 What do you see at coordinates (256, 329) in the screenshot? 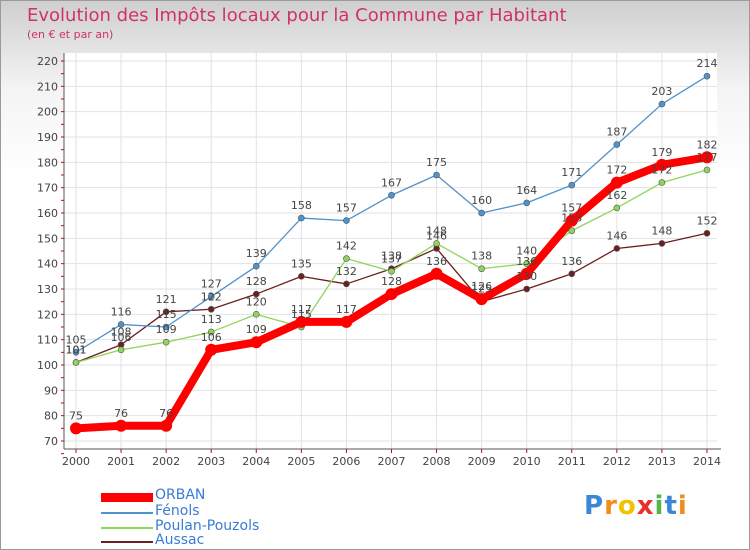
I see `data-label-orban: 109` at bounding box center [256, 329].